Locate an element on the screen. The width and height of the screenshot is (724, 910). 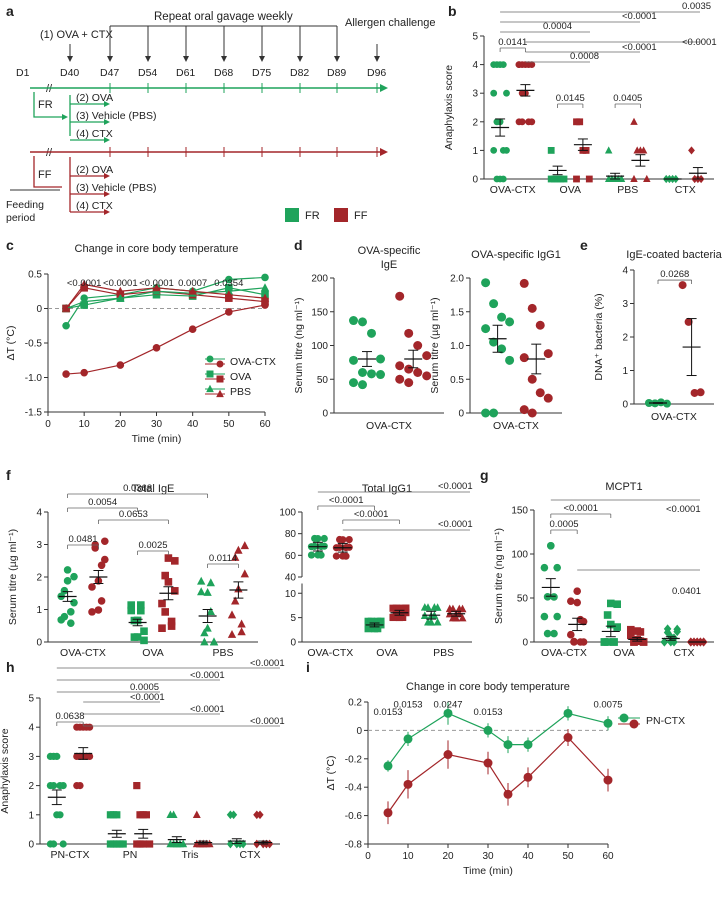
f2-xtick-label: PBS is located at coordinates (443, 653).